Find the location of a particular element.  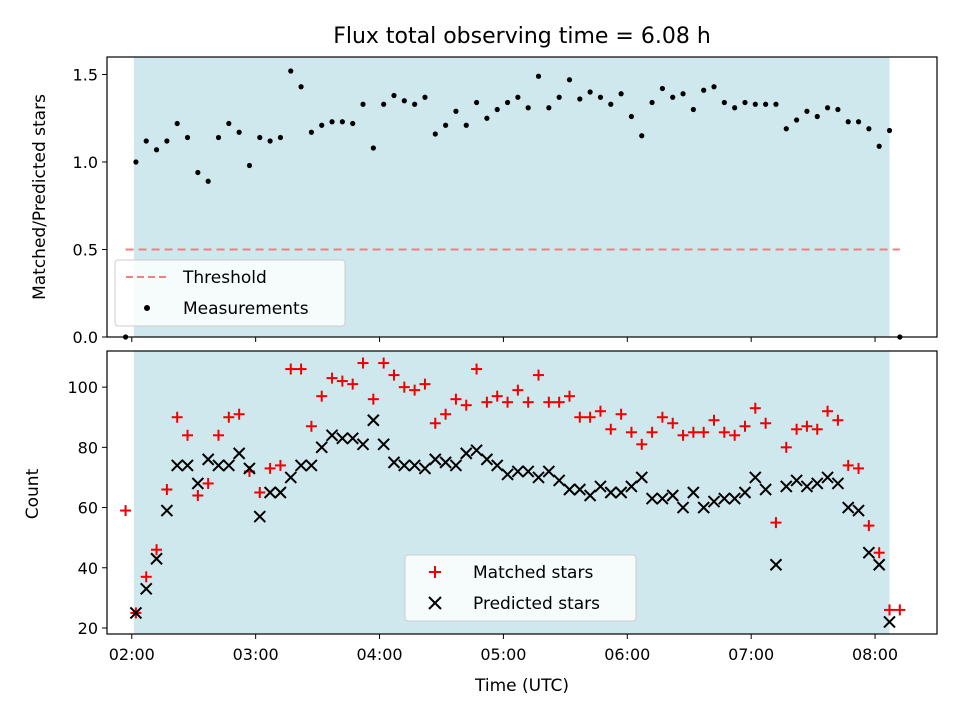

bottom-legend: Matched stars Predicted stars is located at coordinates (520, 588).